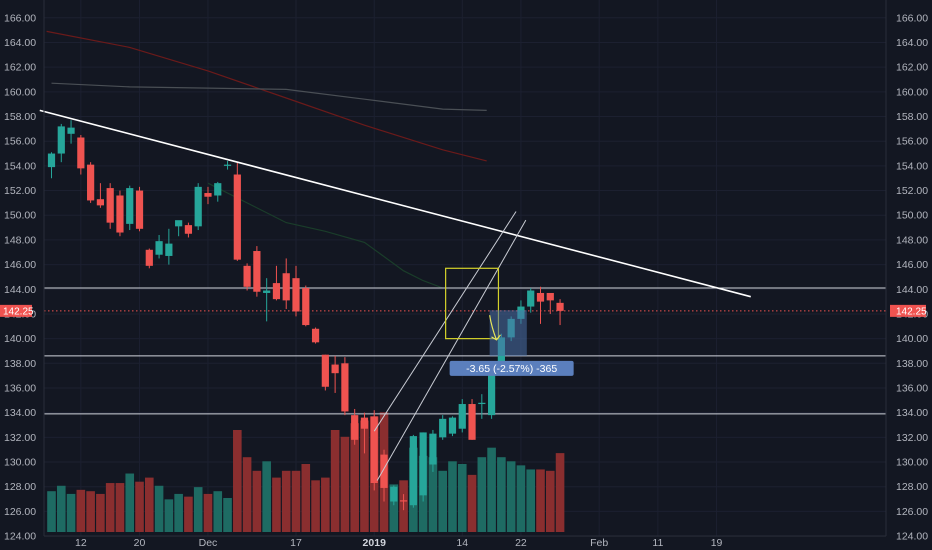  I want to click on projection-arrow-head, so click(496, 337).